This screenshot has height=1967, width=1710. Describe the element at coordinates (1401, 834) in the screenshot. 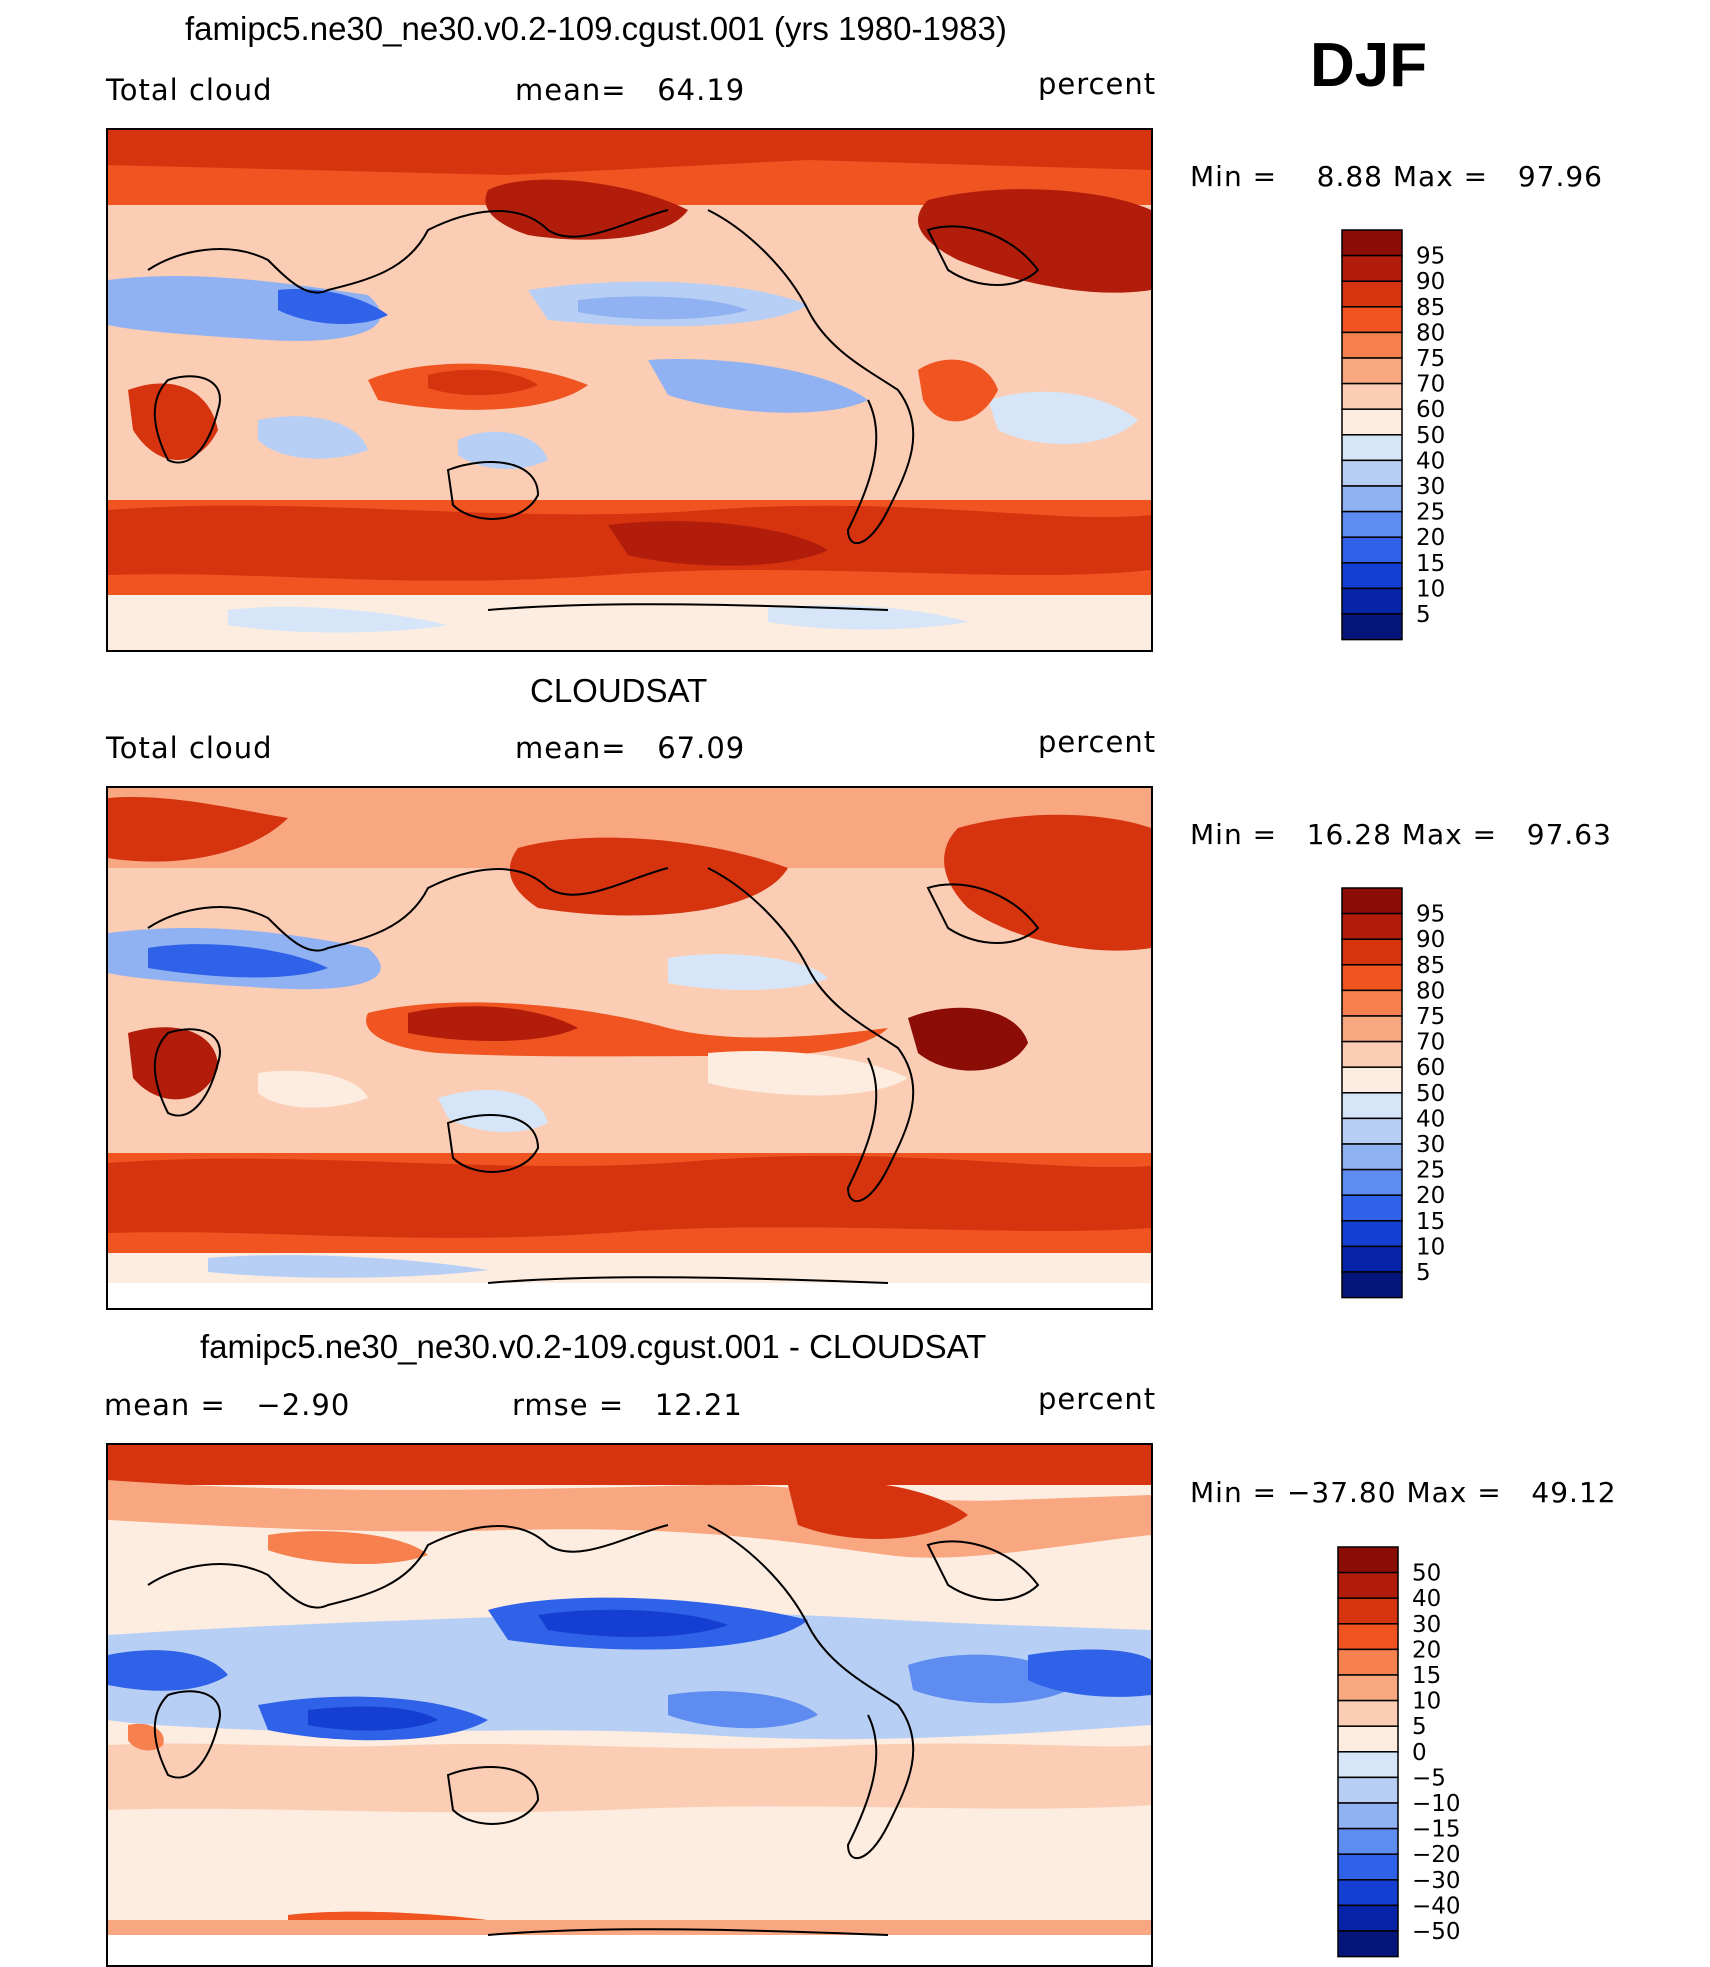

I see `panel-2-minmax: Min = 16.28 Max = 97.63` at that location.